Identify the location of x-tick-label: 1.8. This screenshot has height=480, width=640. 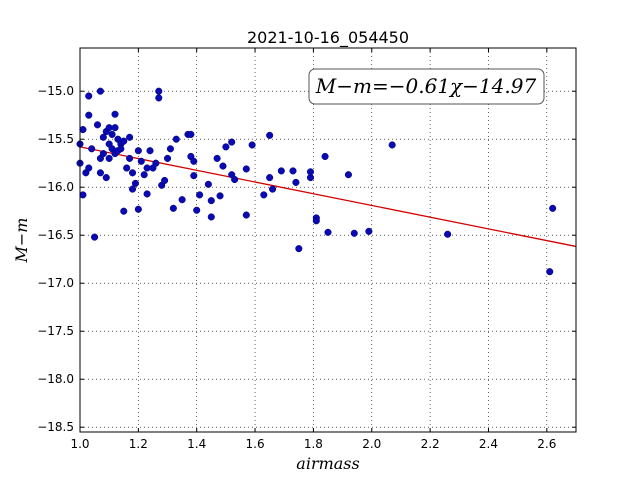
(313, 444).